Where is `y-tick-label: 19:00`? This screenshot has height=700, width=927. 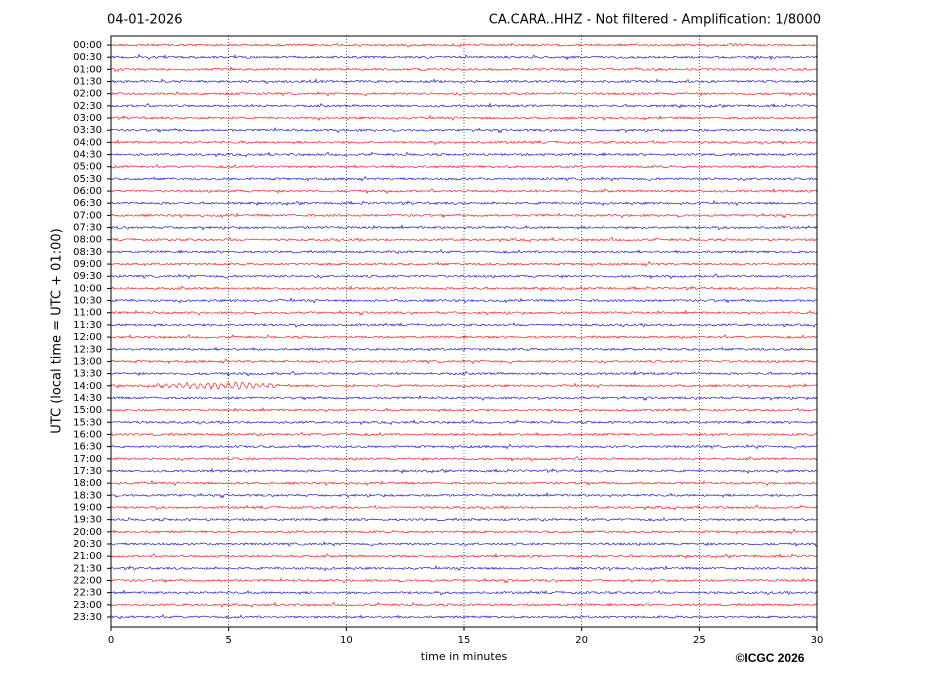 y-tick-label: 19:00 is located at coordinates (87, 507).